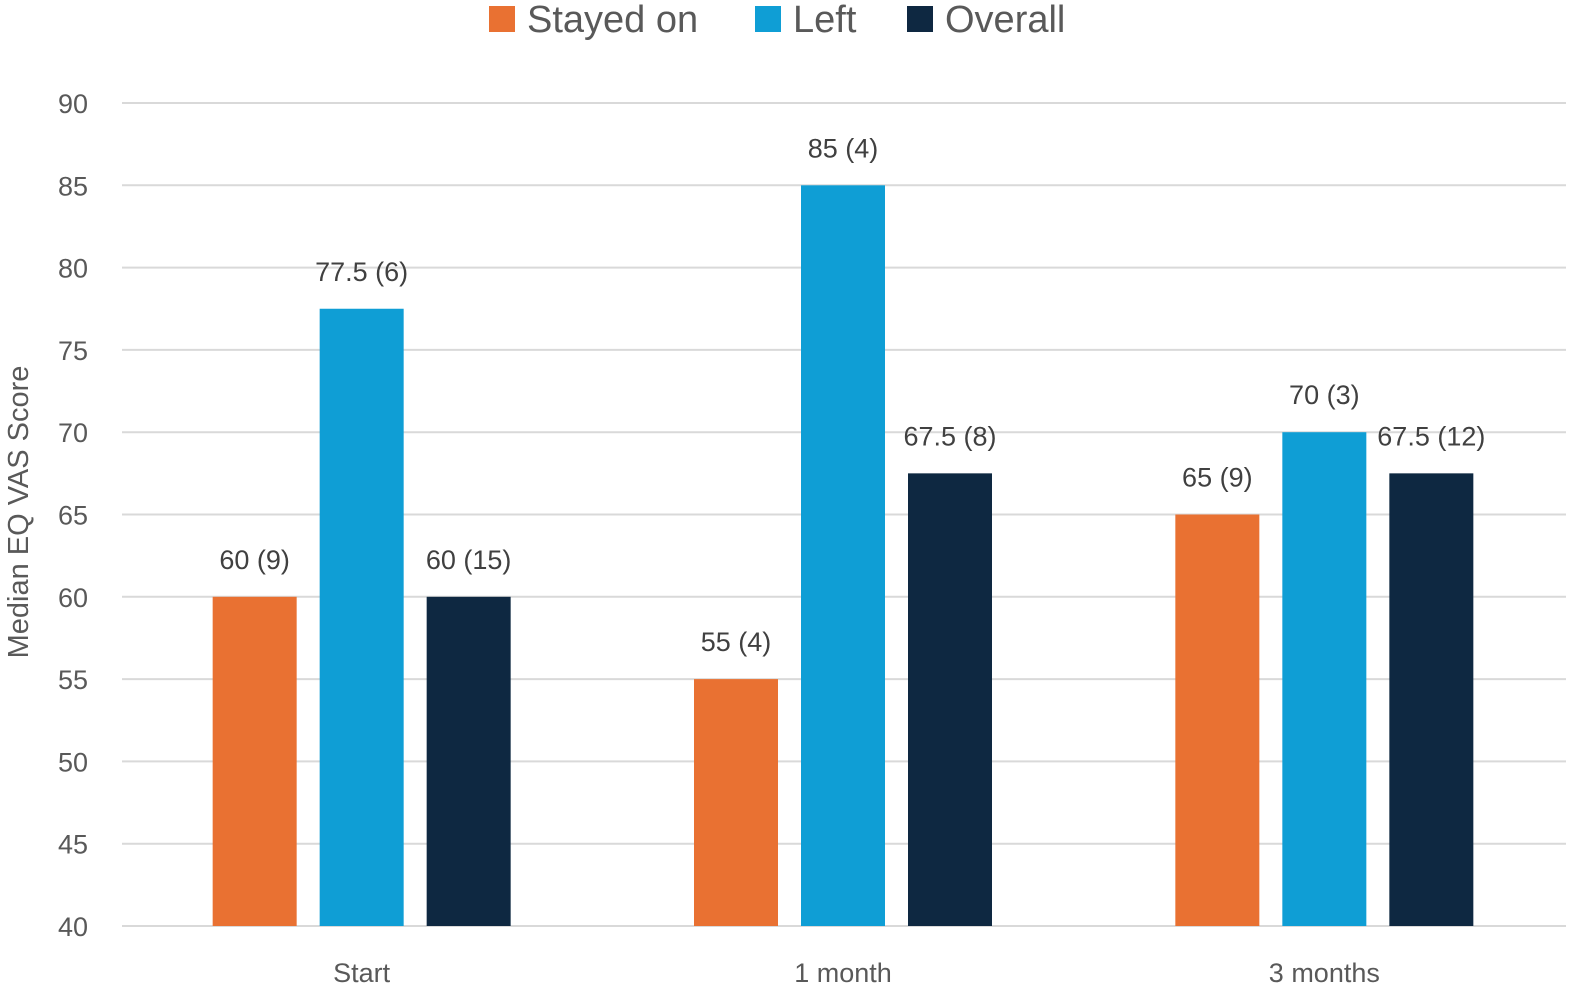 The image size is (1594, 1002). I want to click on y-tick-label: 50, so click(73, 762).